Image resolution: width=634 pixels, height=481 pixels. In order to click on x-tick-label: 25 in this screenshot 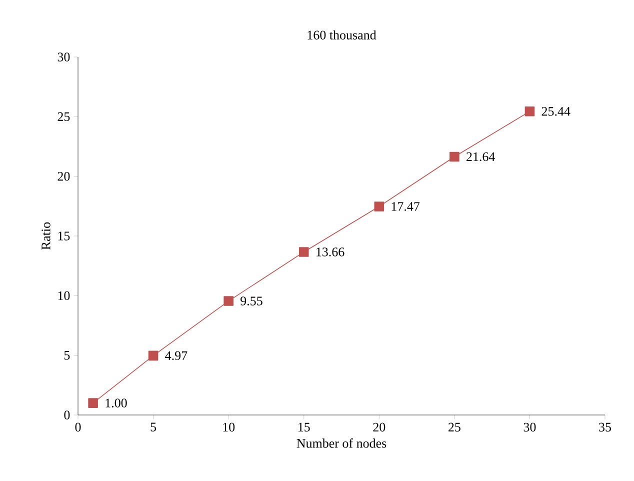, I will do `click(454, 427)`.